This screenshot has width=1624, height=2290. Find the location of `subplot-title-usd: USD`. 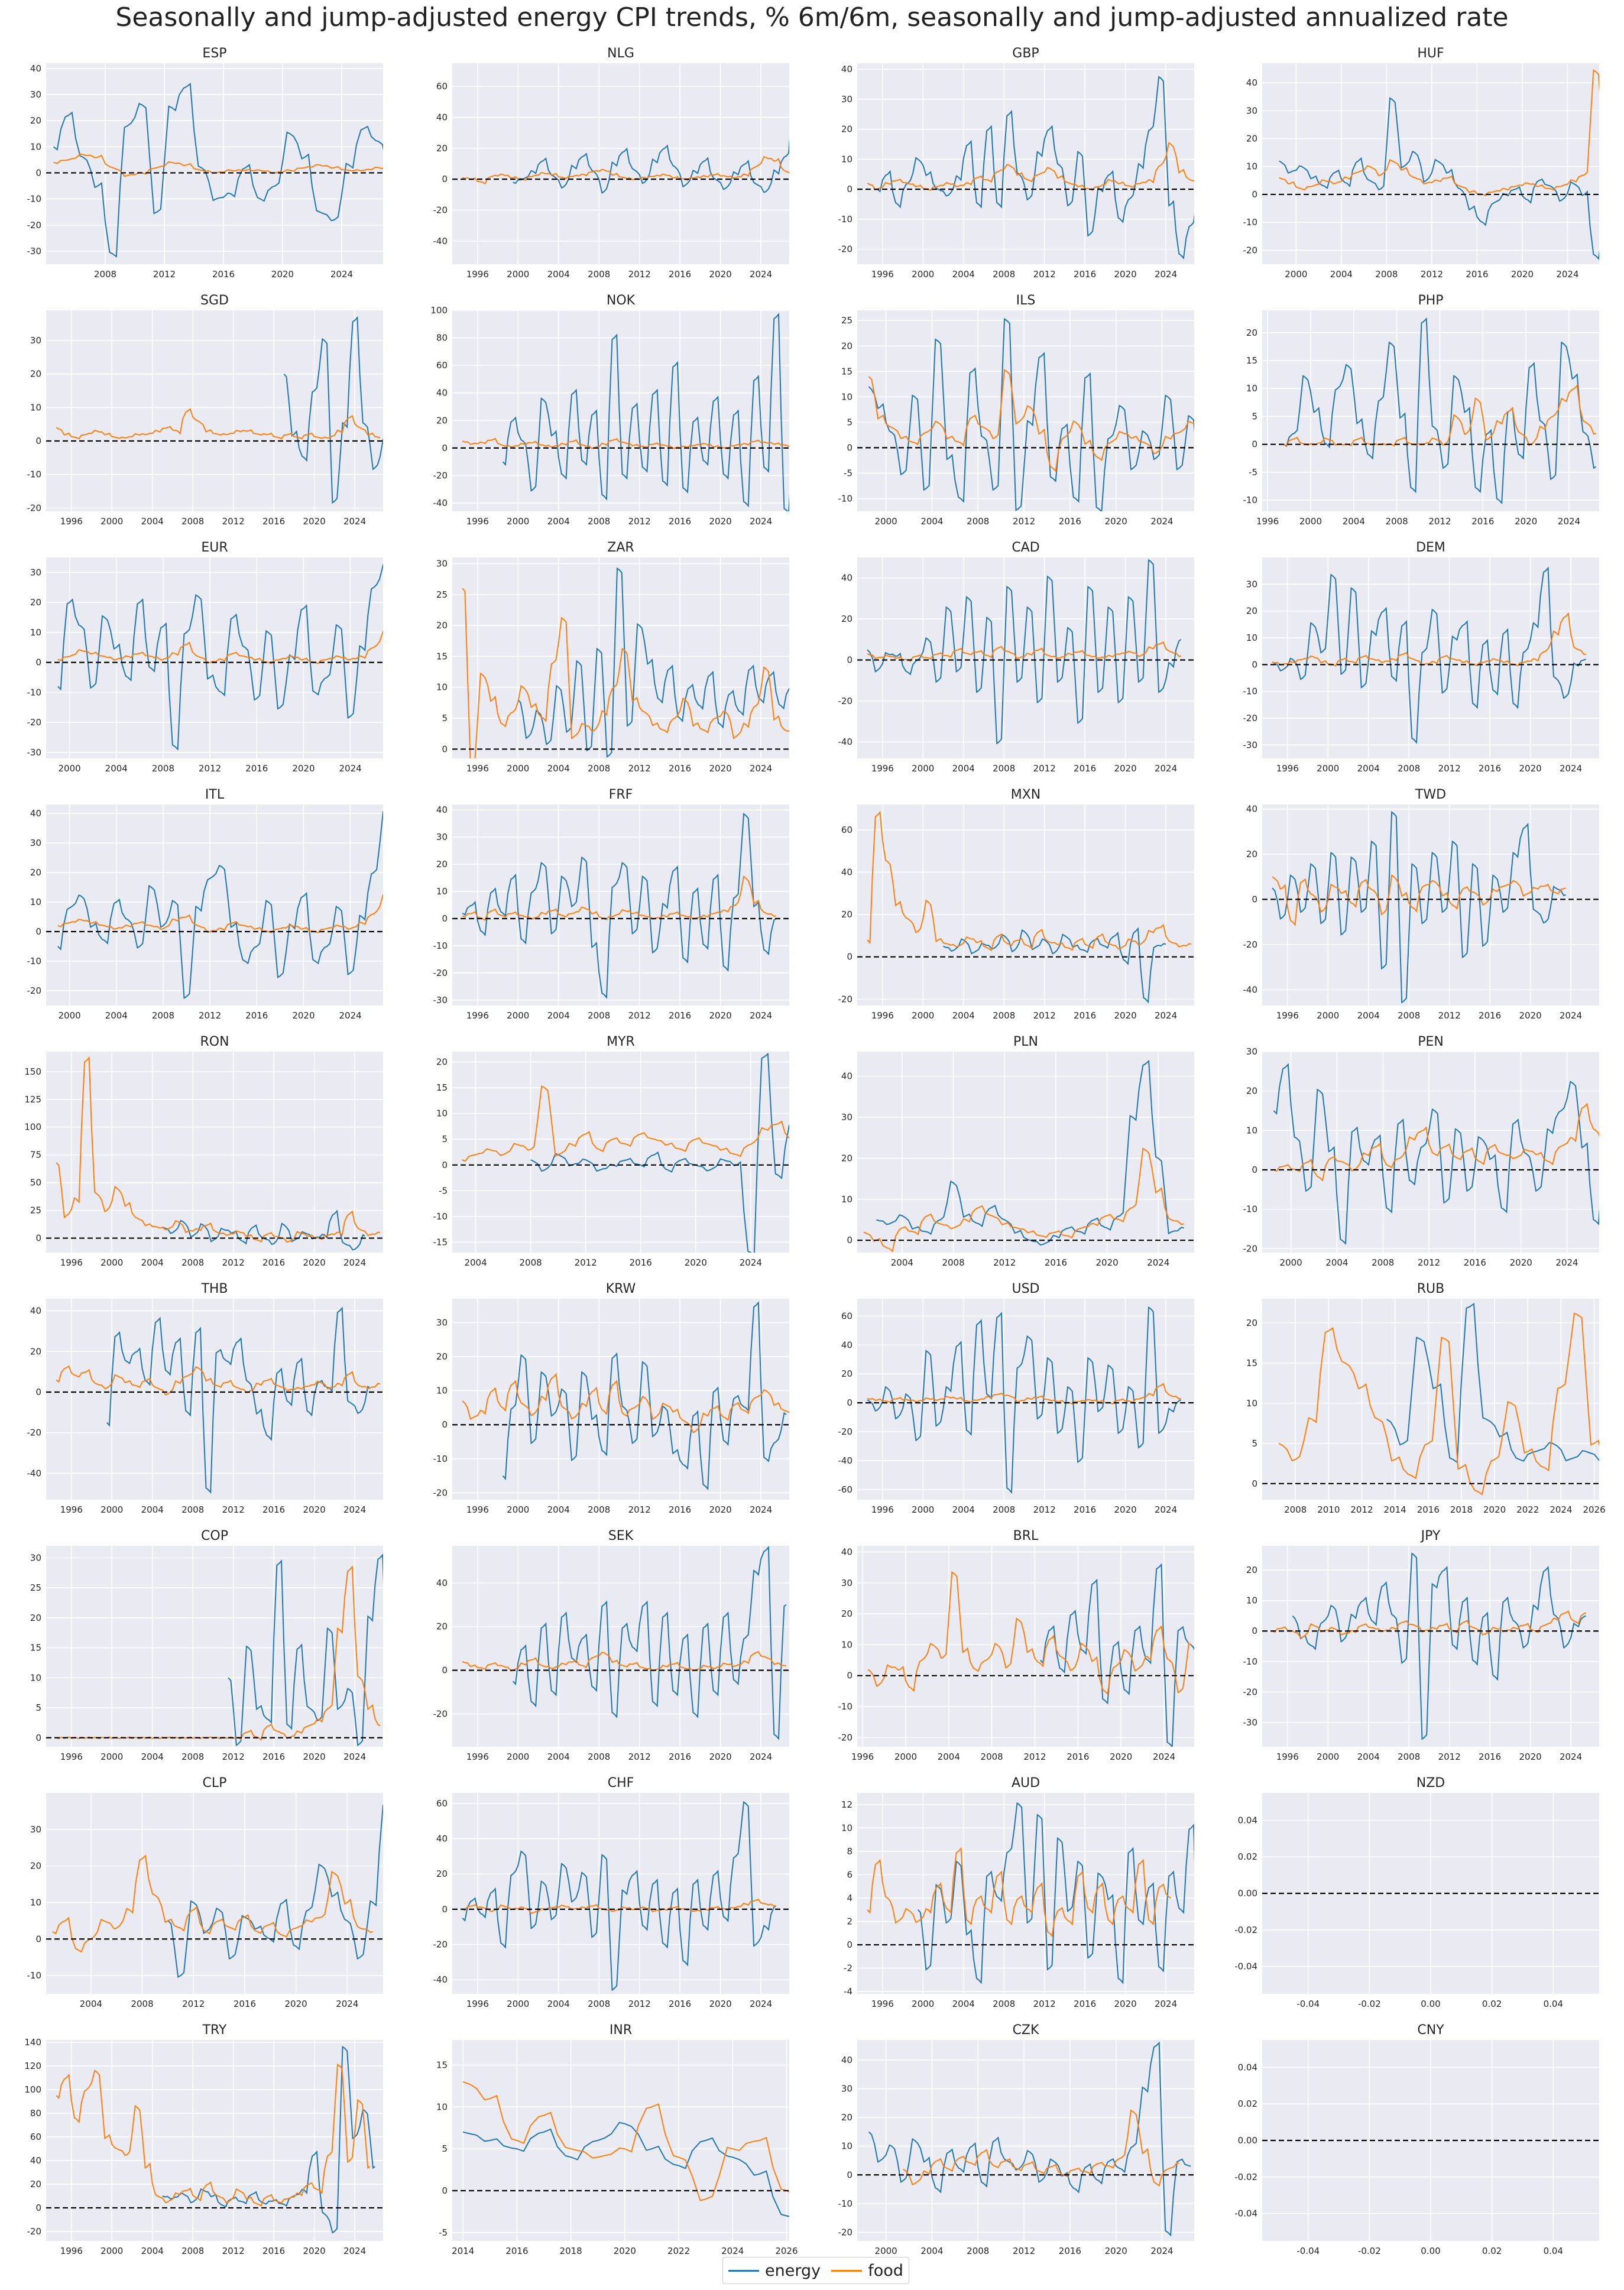

subplot-title-usd: USD is located at coordinates (1025, 1289).